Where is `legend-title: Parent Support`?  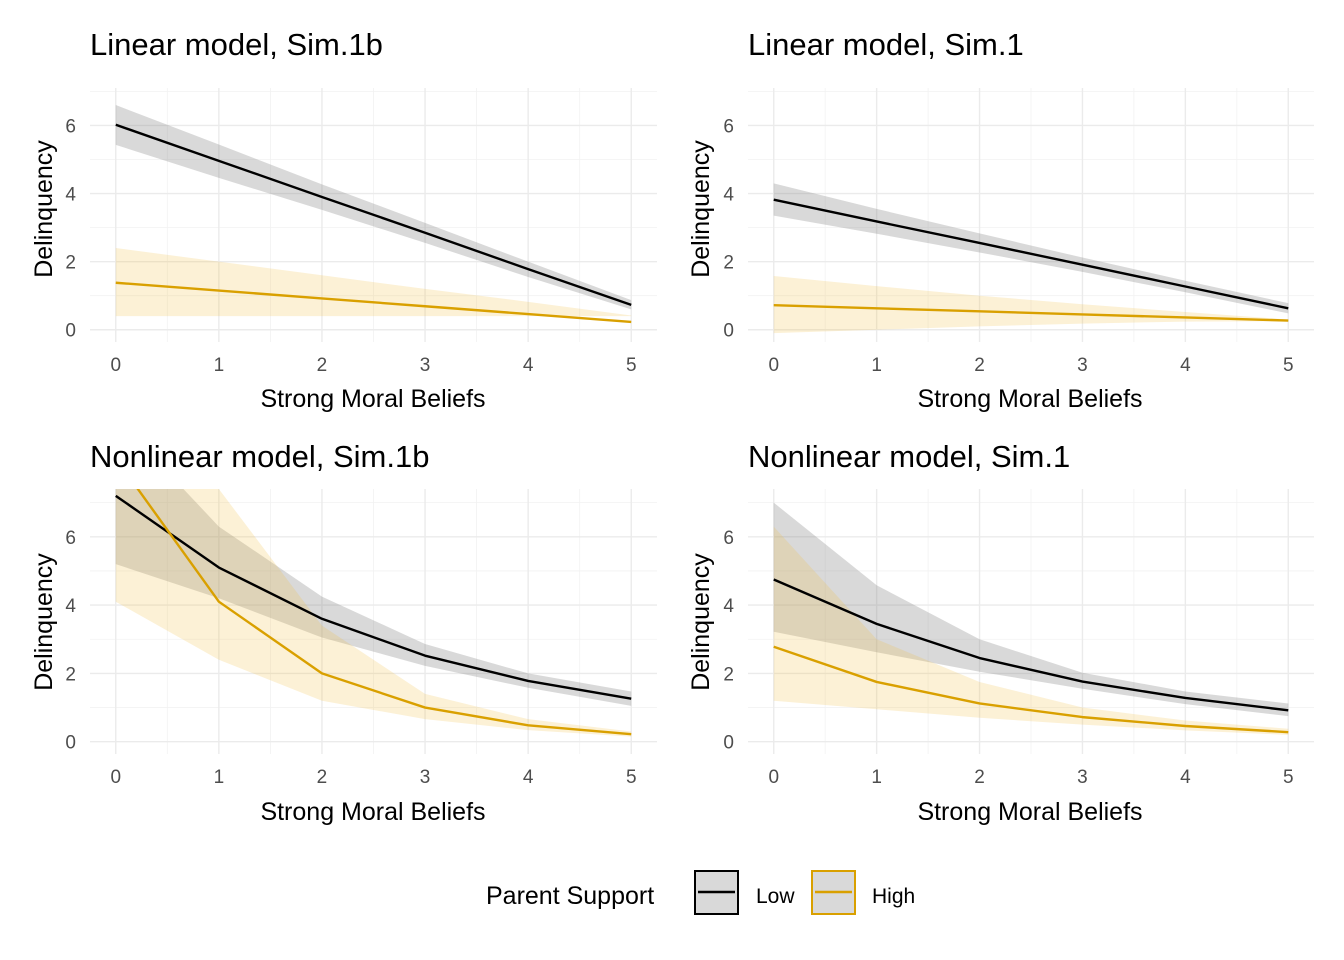 legend-title: Parent Support is located at coordinates (570, 896).